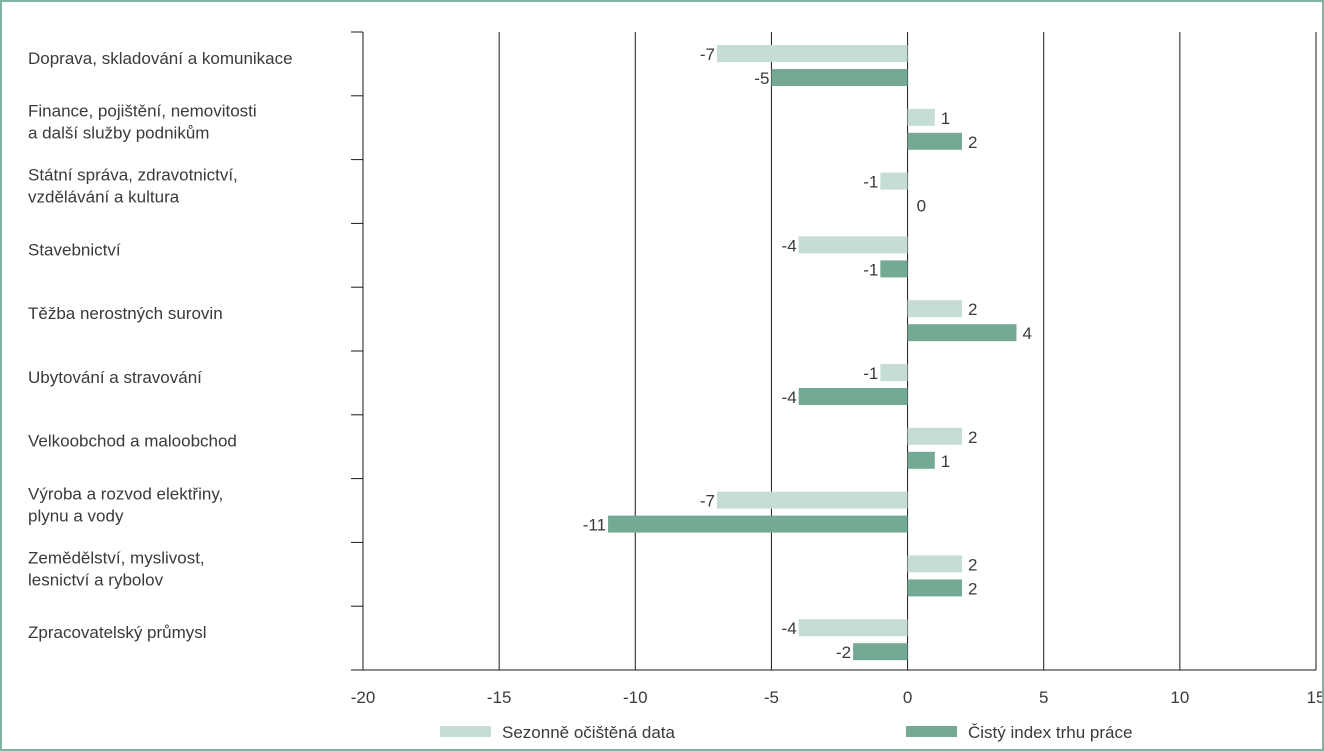 The width and height of the screenshot is (1324, 751). What do you see at coordinates (125, 505) in the screenshot?
I see `category-label: Výroba a rozvod elektřiny, plynu a vody` at bounding box center [125, 505].